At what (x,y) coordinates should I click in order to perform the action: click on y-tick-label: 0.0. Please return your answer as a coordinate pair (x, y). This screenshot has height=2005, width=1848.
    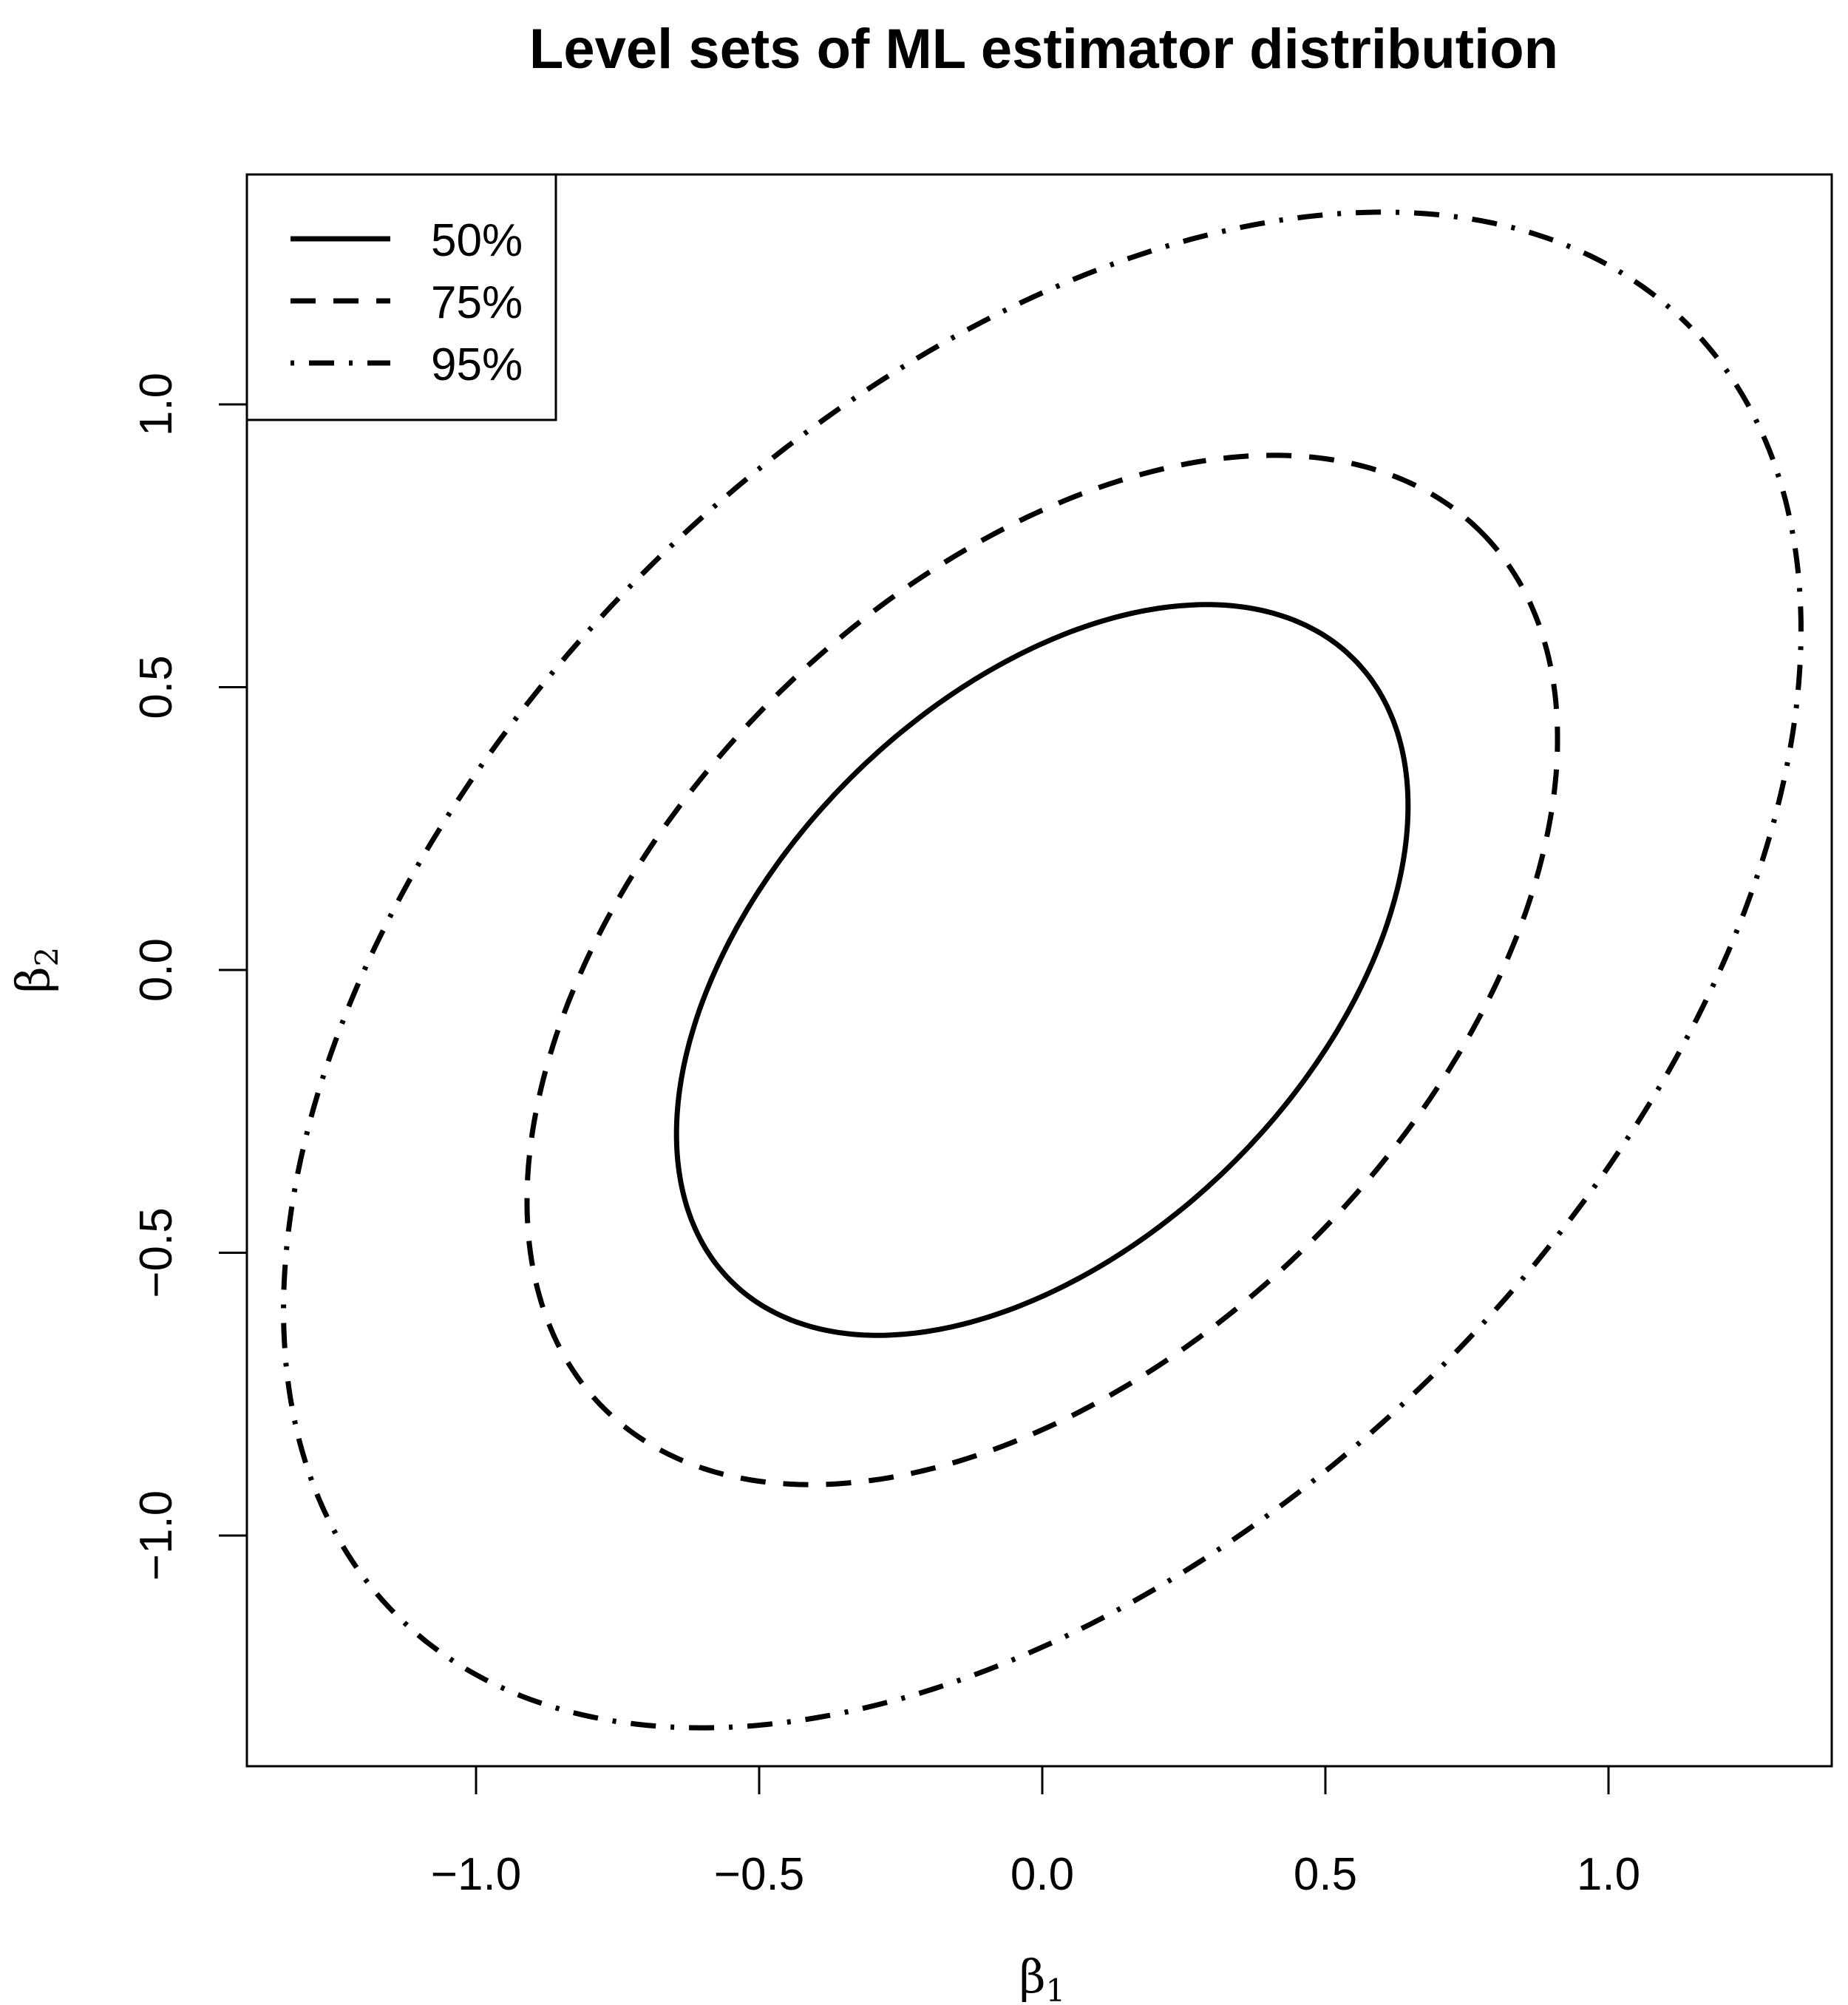
    Looking at the image, I should click on (156, 970).